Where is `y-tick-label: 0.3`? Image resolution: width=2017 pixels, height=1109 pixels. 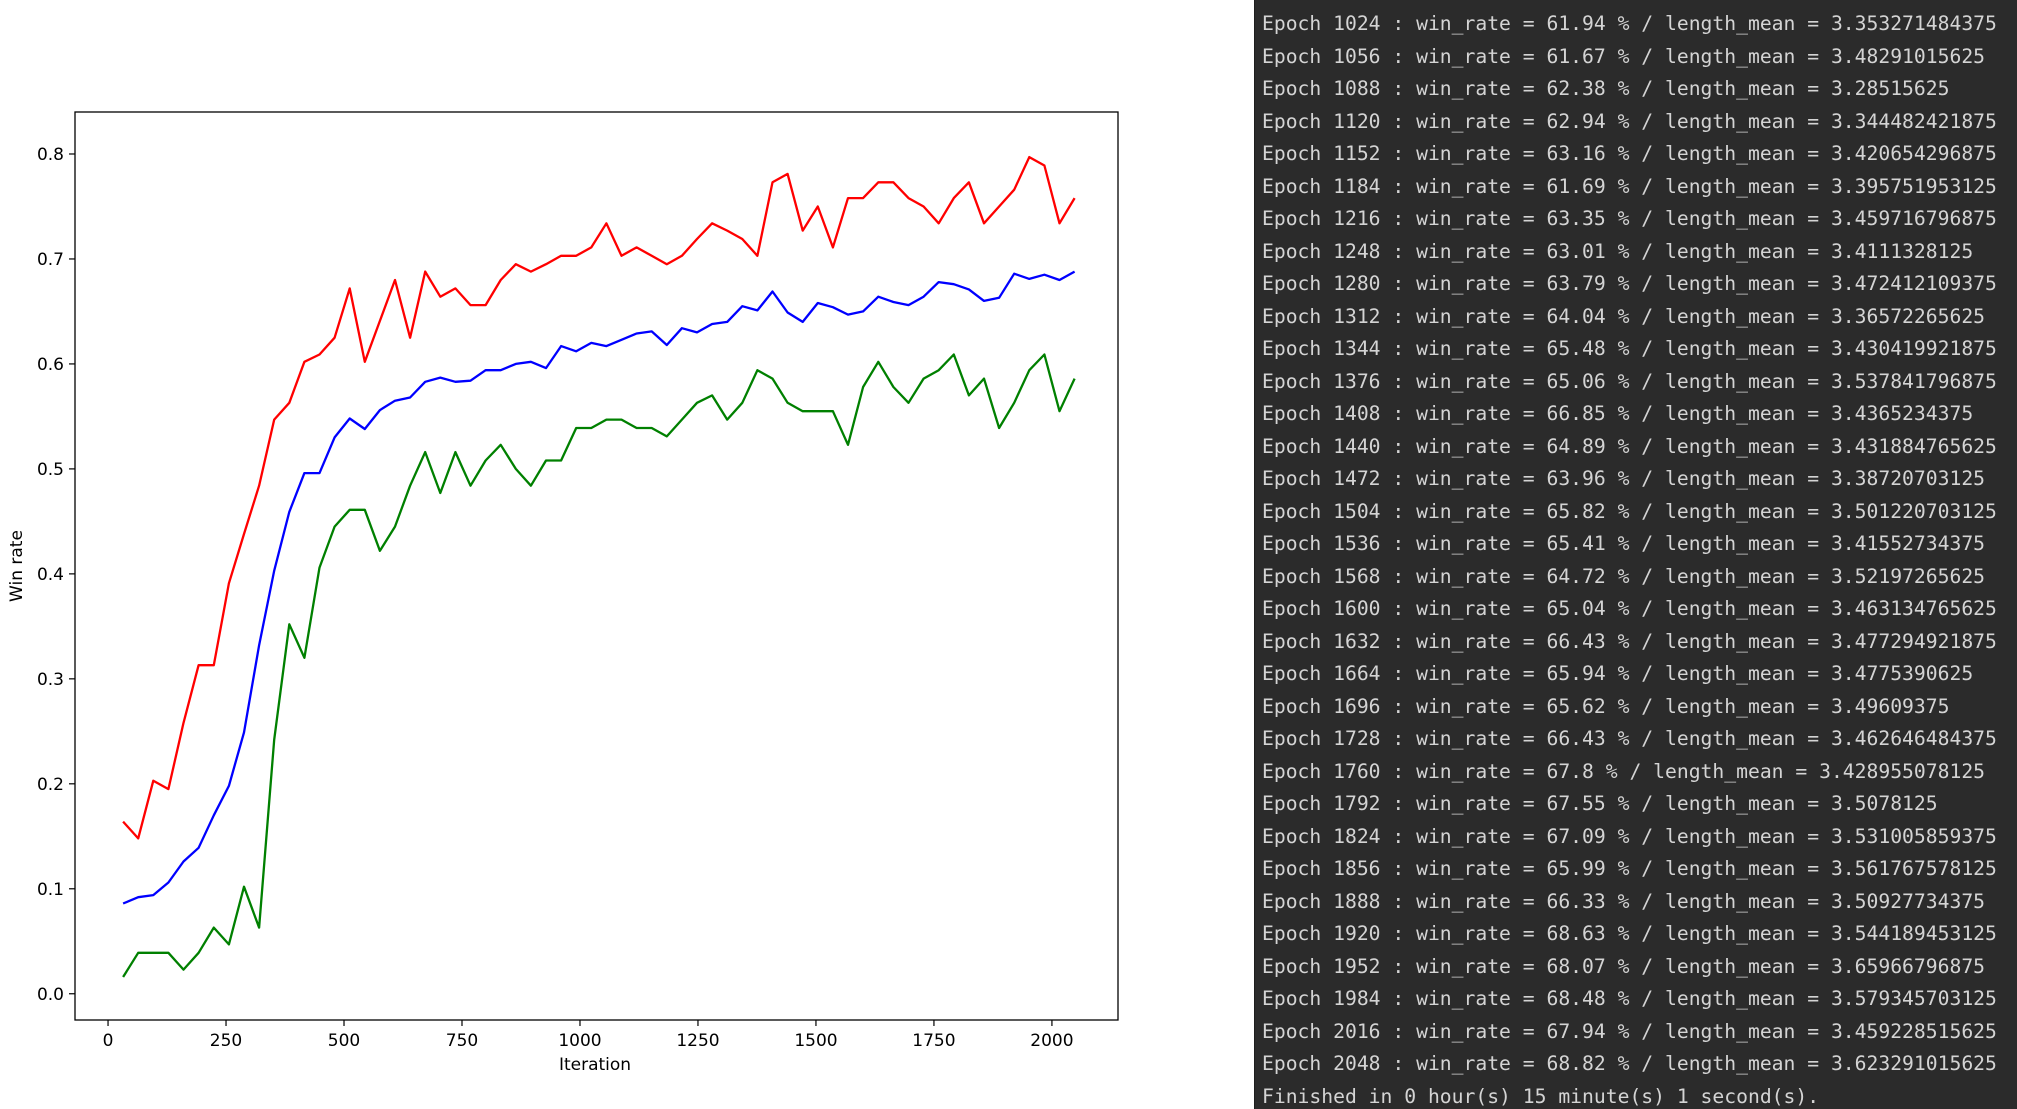
y-tick-label: 0.3 is located at coordinates (50, 680).